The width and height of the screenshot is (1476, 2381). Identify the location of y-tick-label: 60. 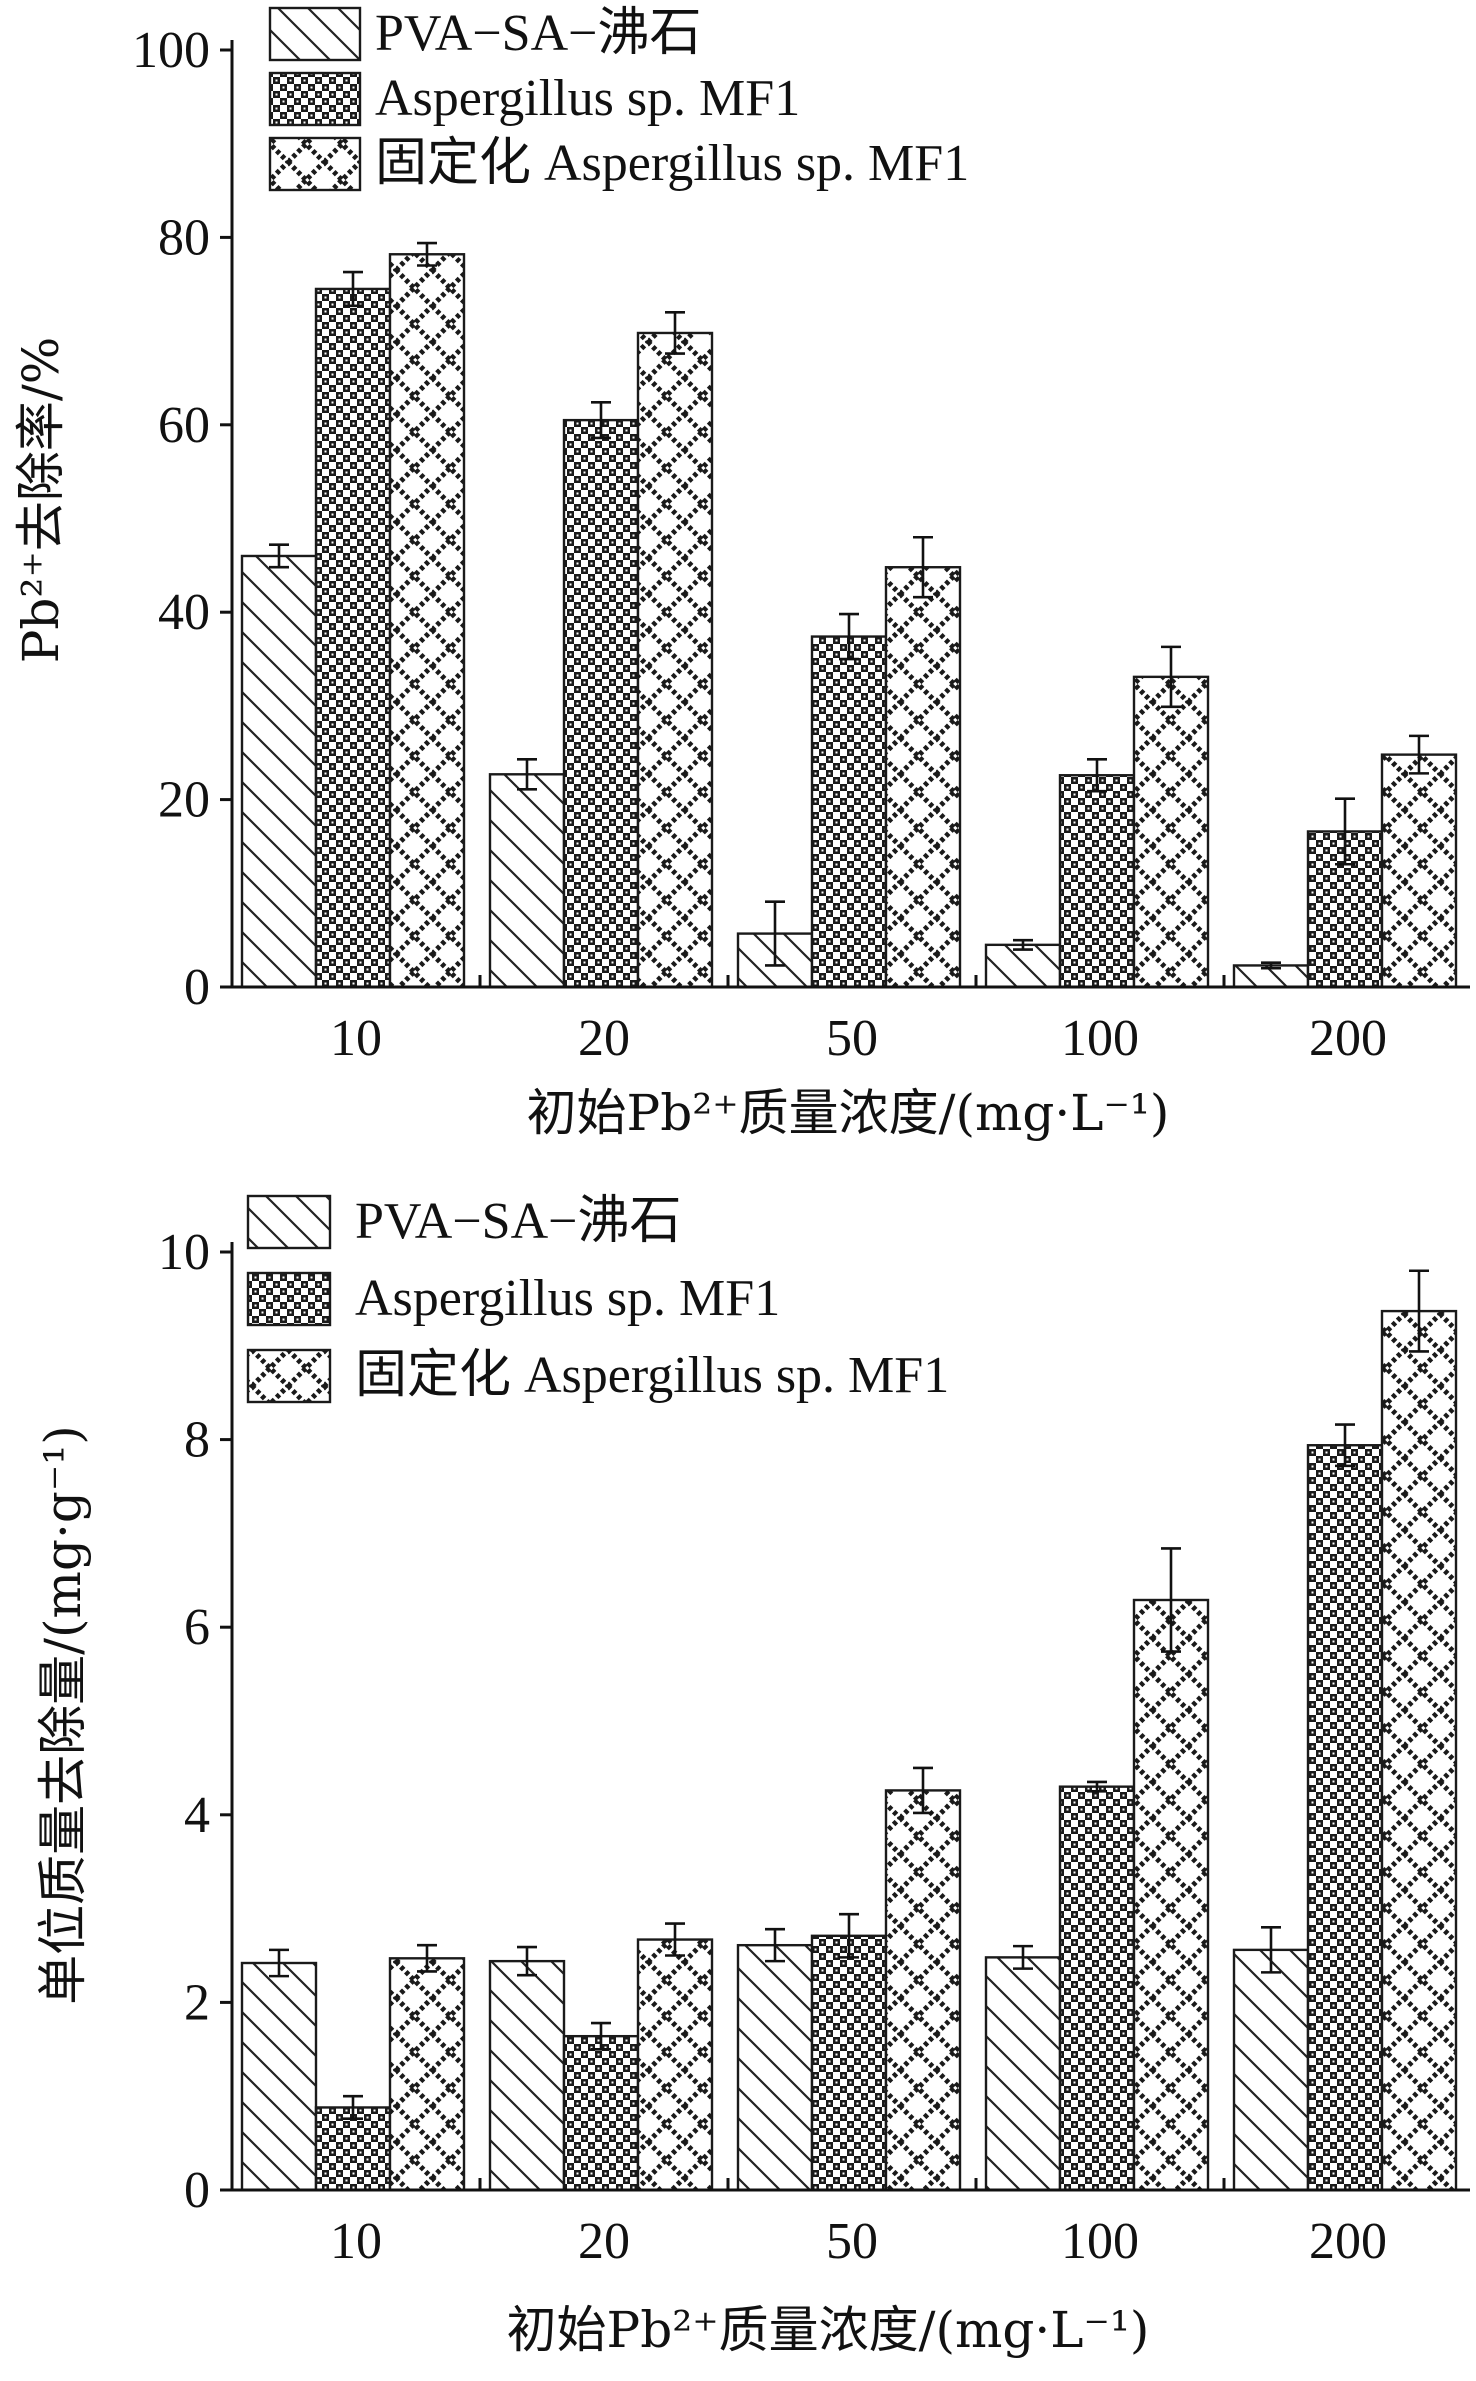
(184, 425).